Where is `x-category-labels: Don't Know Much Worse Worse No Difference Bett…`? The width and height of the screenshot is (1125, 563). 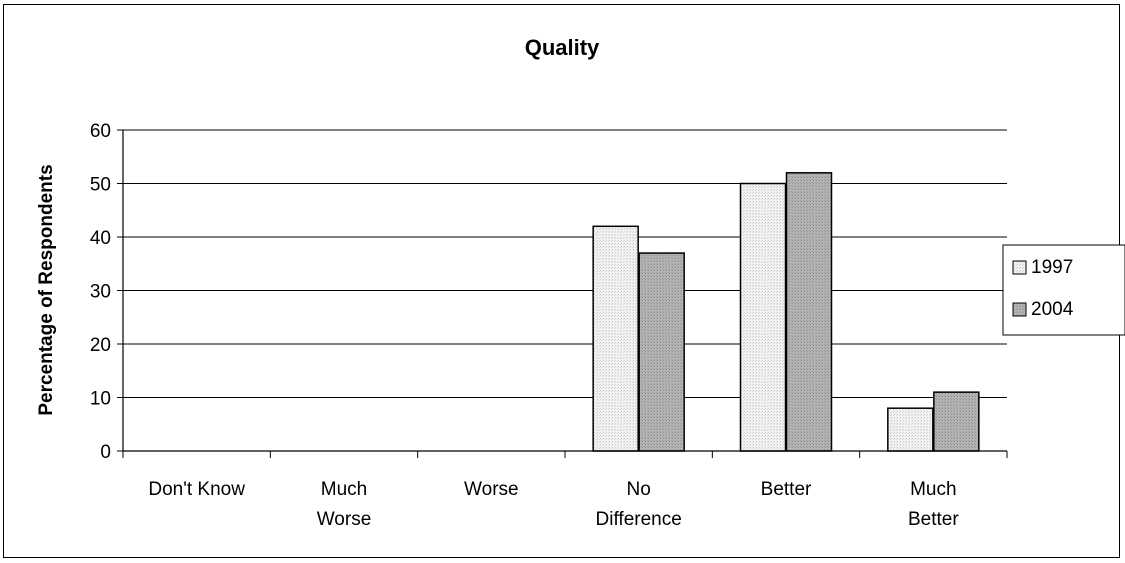 x-category-labels: Don't Know Much Worse Worse No Difference Bett… is located at coordinates (553, 504).